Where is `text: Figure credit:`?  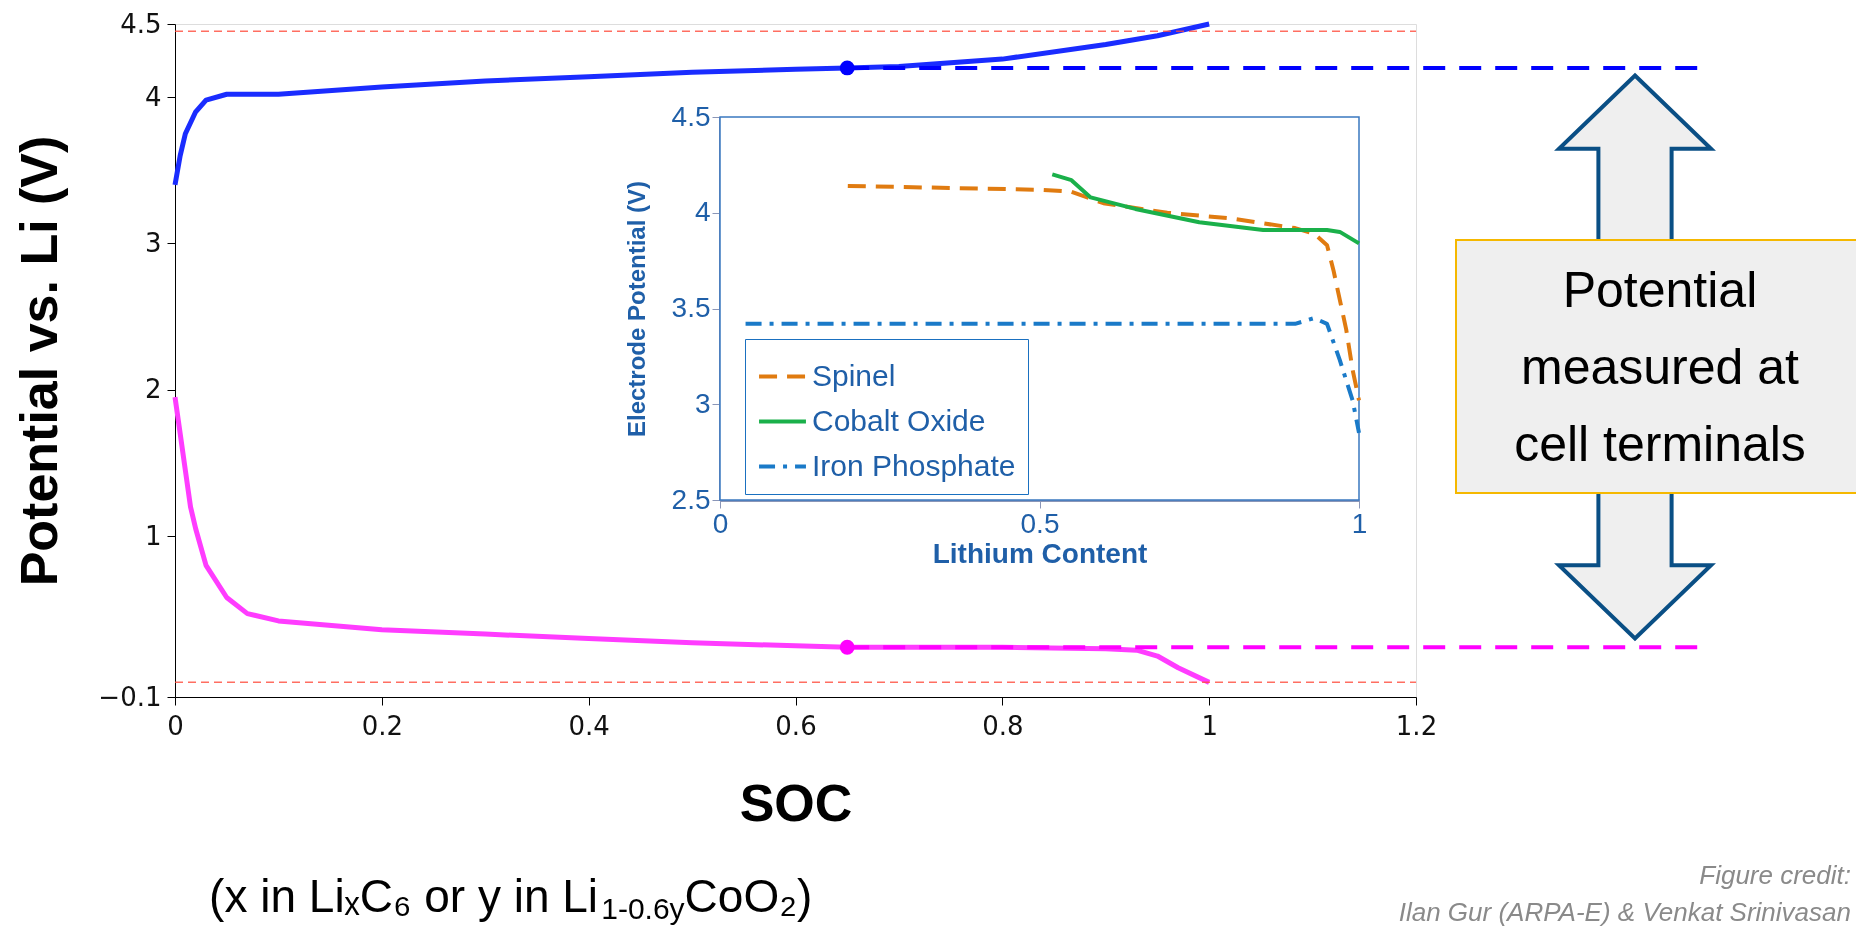
text: Figure credit: is located at coordinates (1775, 875).